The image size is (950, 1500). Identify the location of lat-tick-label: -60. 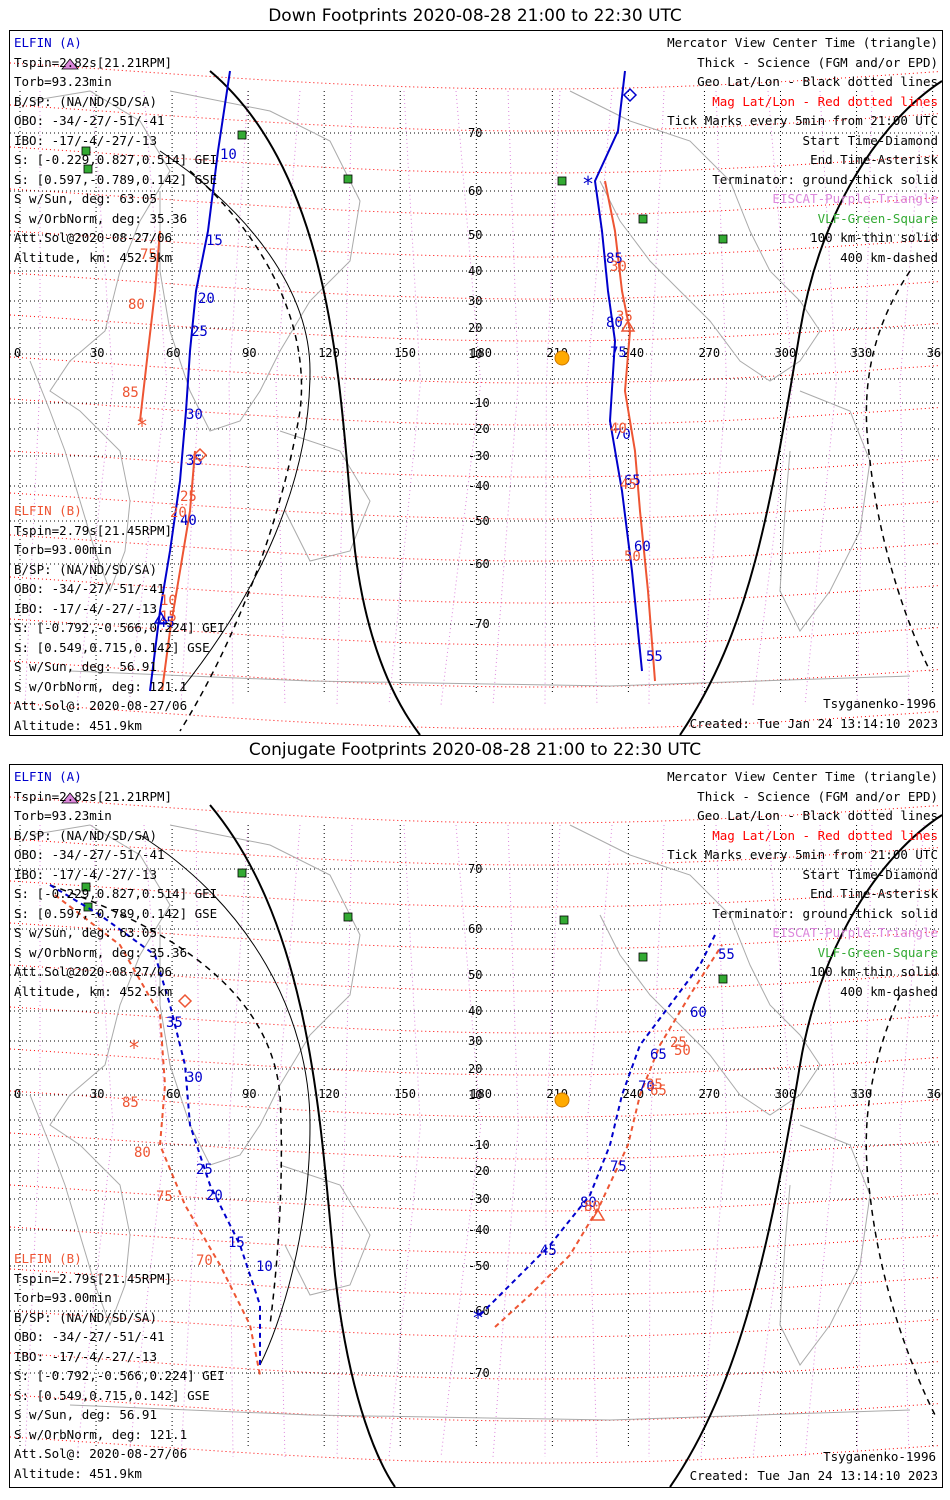
(479, 1311).